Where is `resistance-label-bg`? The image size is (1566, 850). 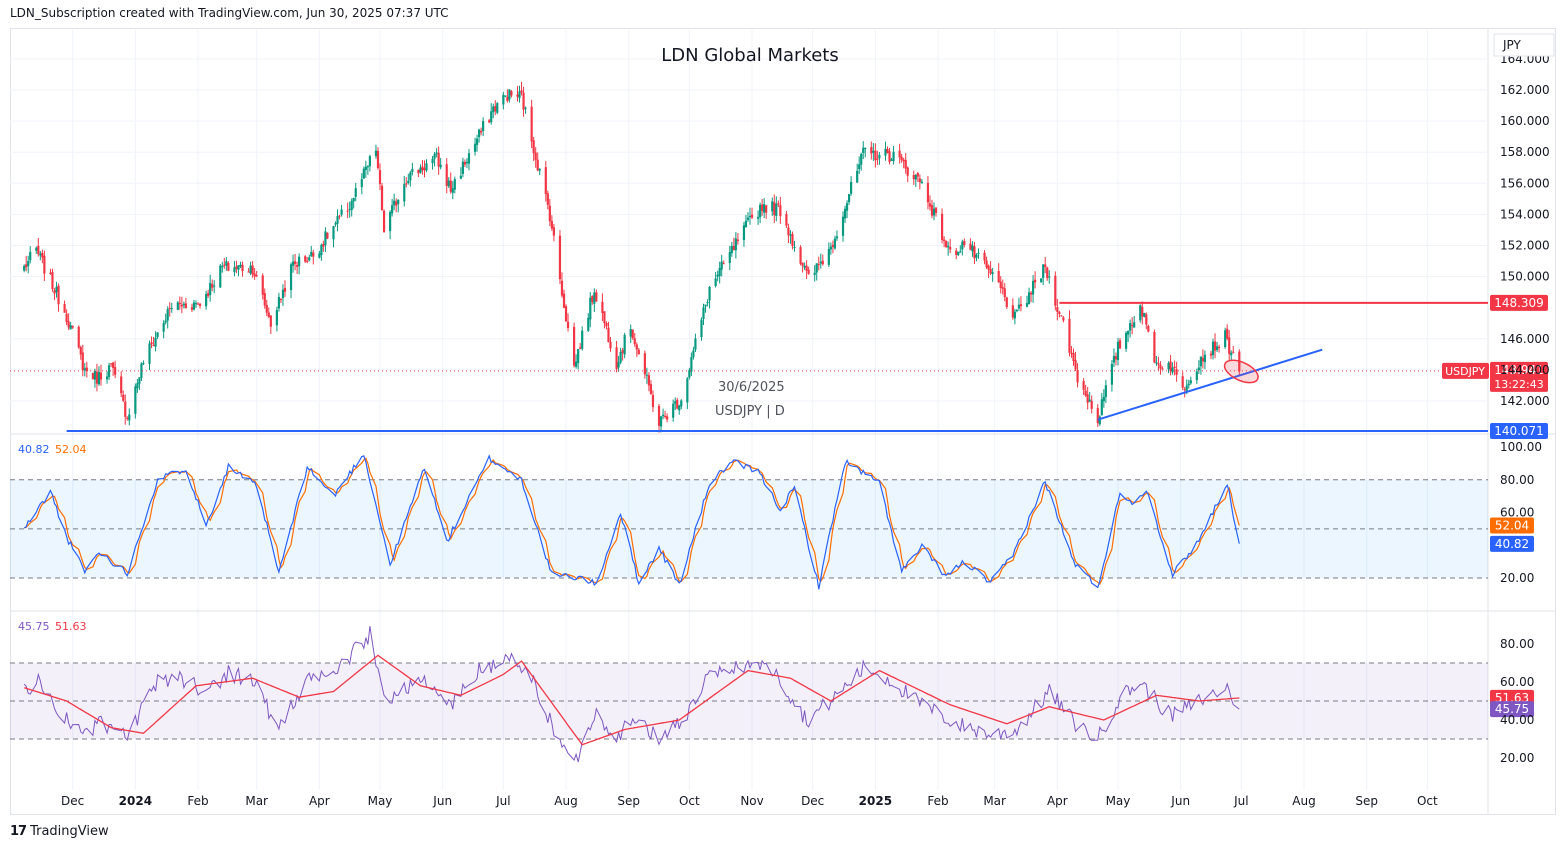
resistance-label-bg is located at coordinates (1519, 302).